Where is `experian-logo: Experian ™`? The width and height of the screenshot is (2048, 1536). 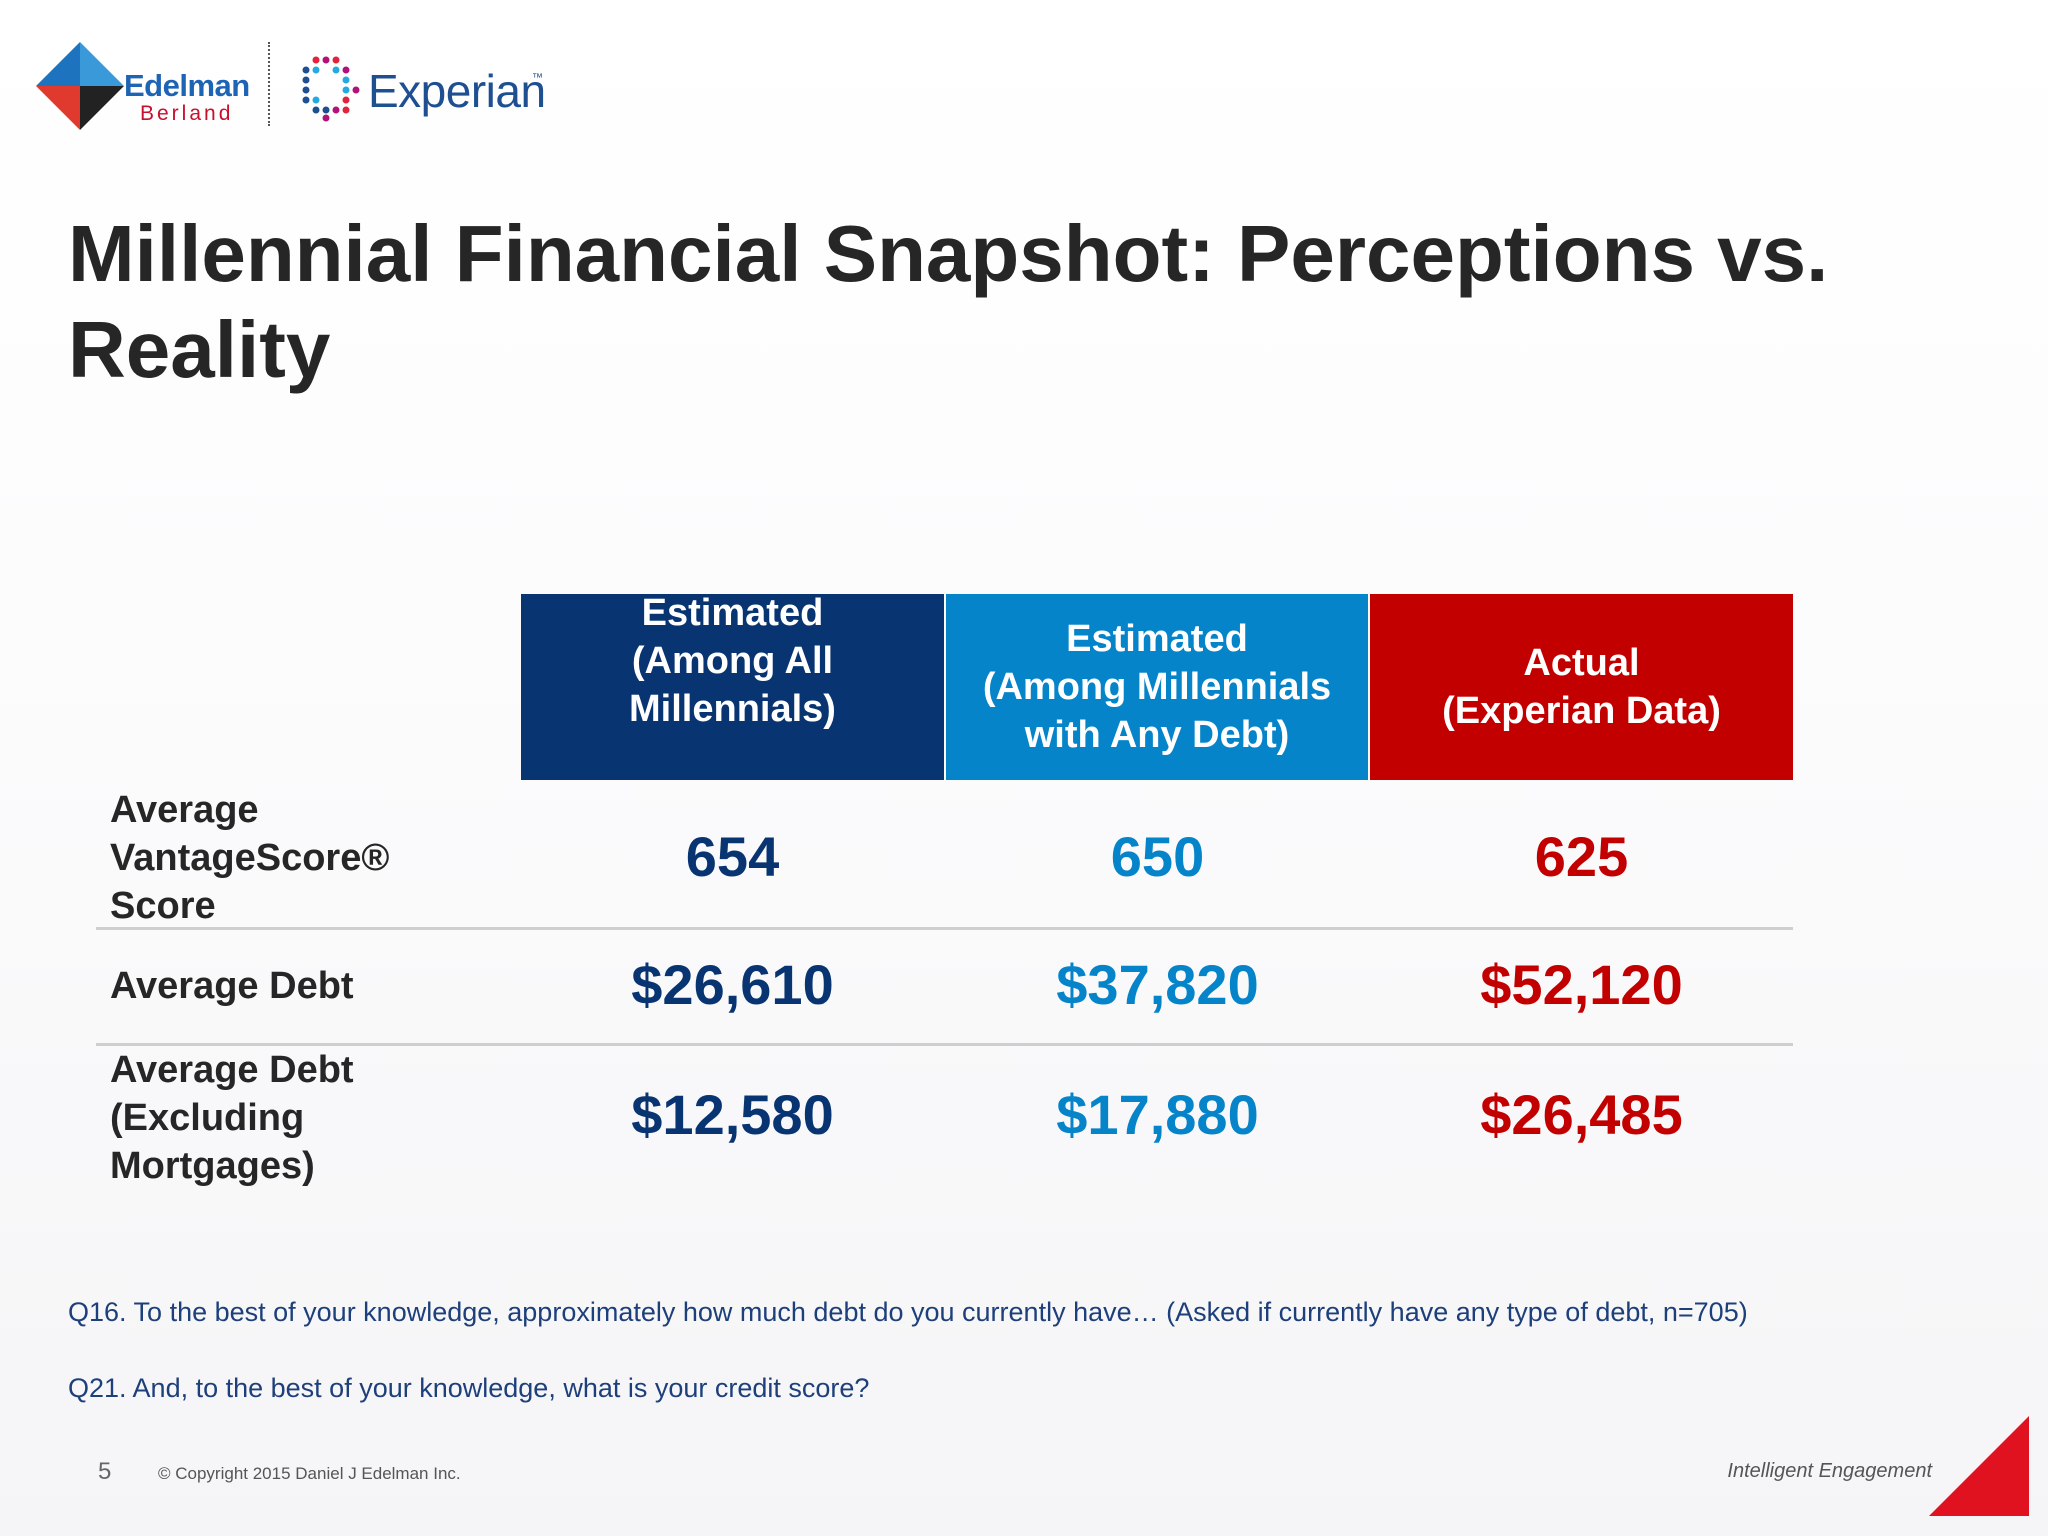
experian-logo: Experian ™ is located at coordinates (426, 89).